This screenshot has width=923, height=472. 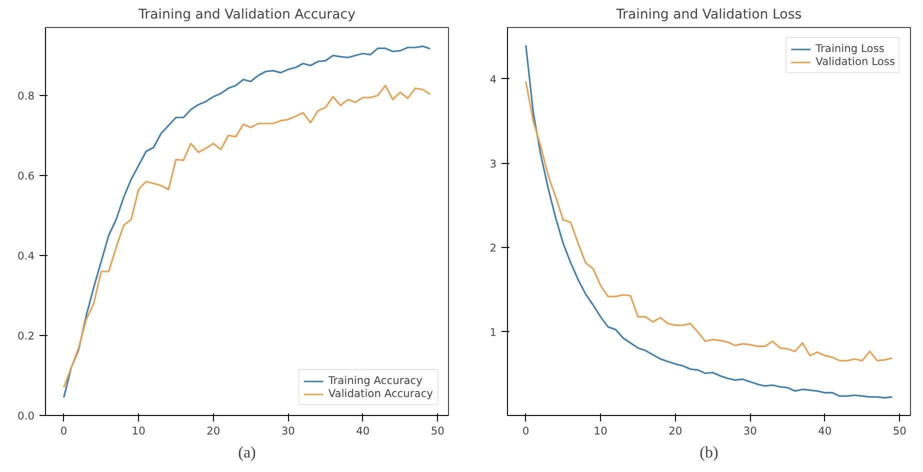 I want to click on y-tick-label: 0.4, so click(x=26, y=256).